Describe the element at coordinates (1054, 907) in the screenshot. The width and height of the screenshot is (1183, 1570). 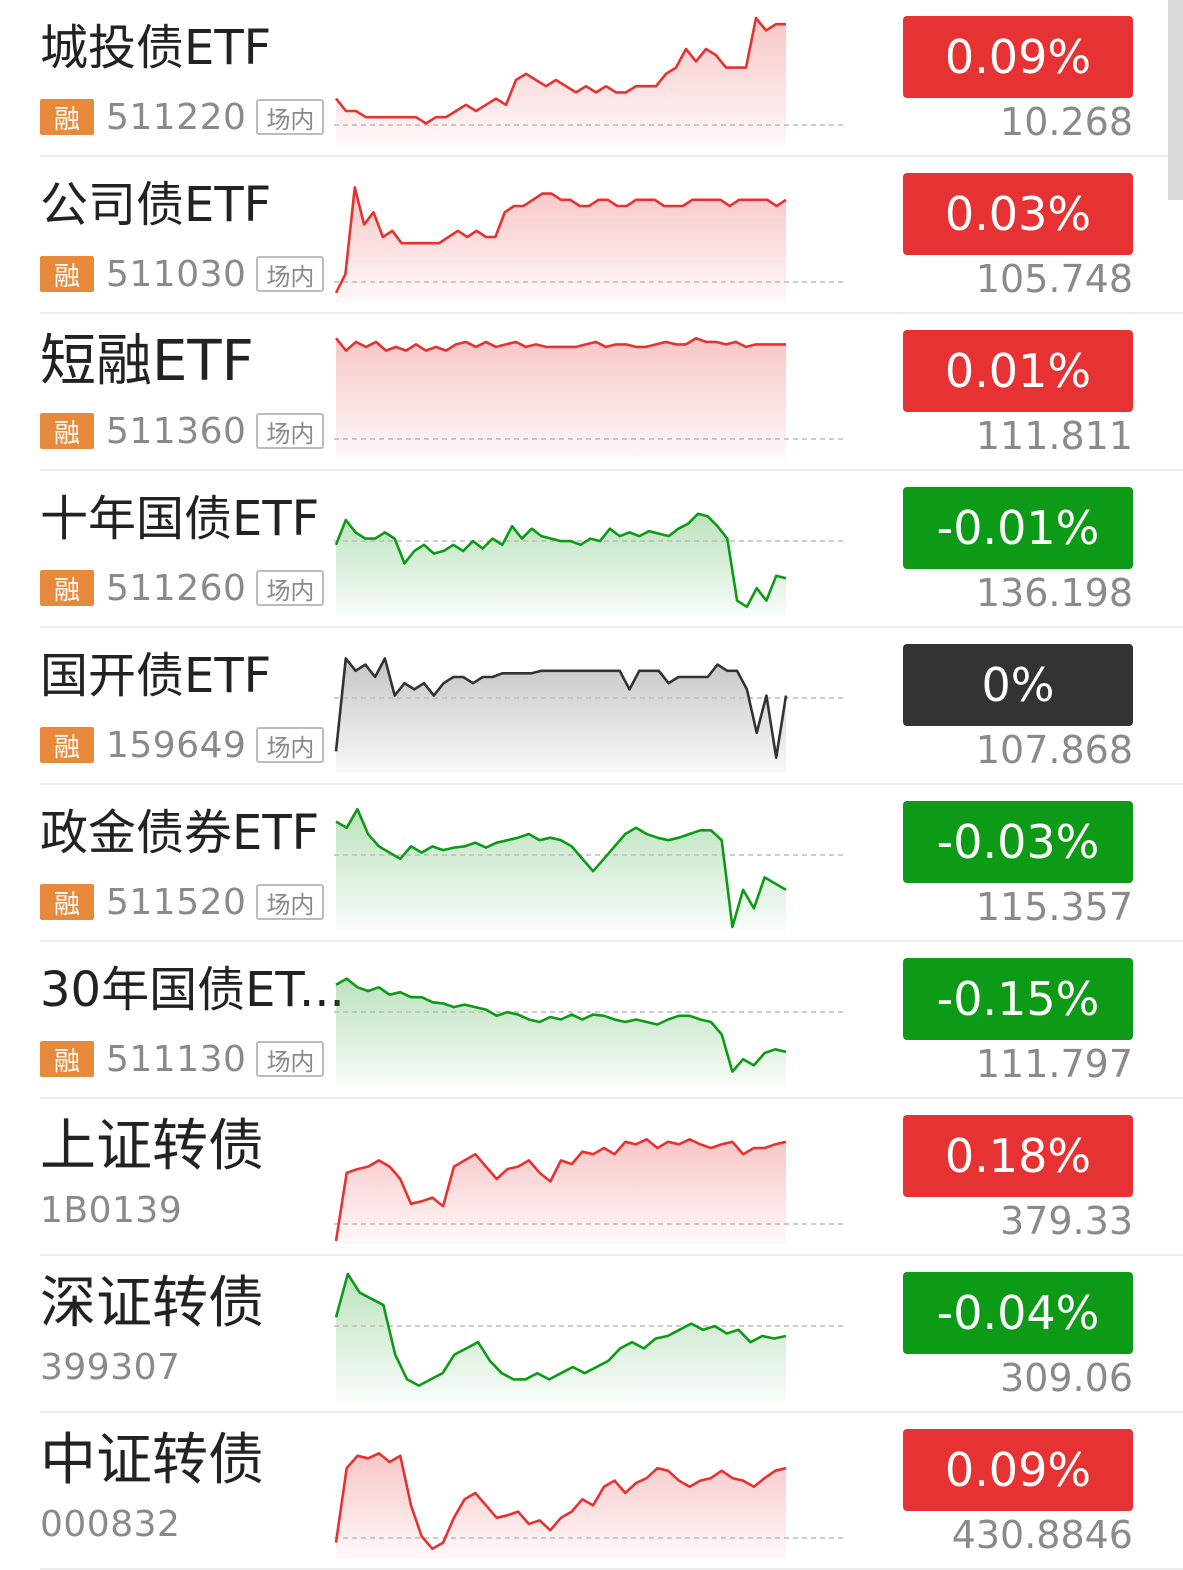
I see `last-price: 115.357` at that location.